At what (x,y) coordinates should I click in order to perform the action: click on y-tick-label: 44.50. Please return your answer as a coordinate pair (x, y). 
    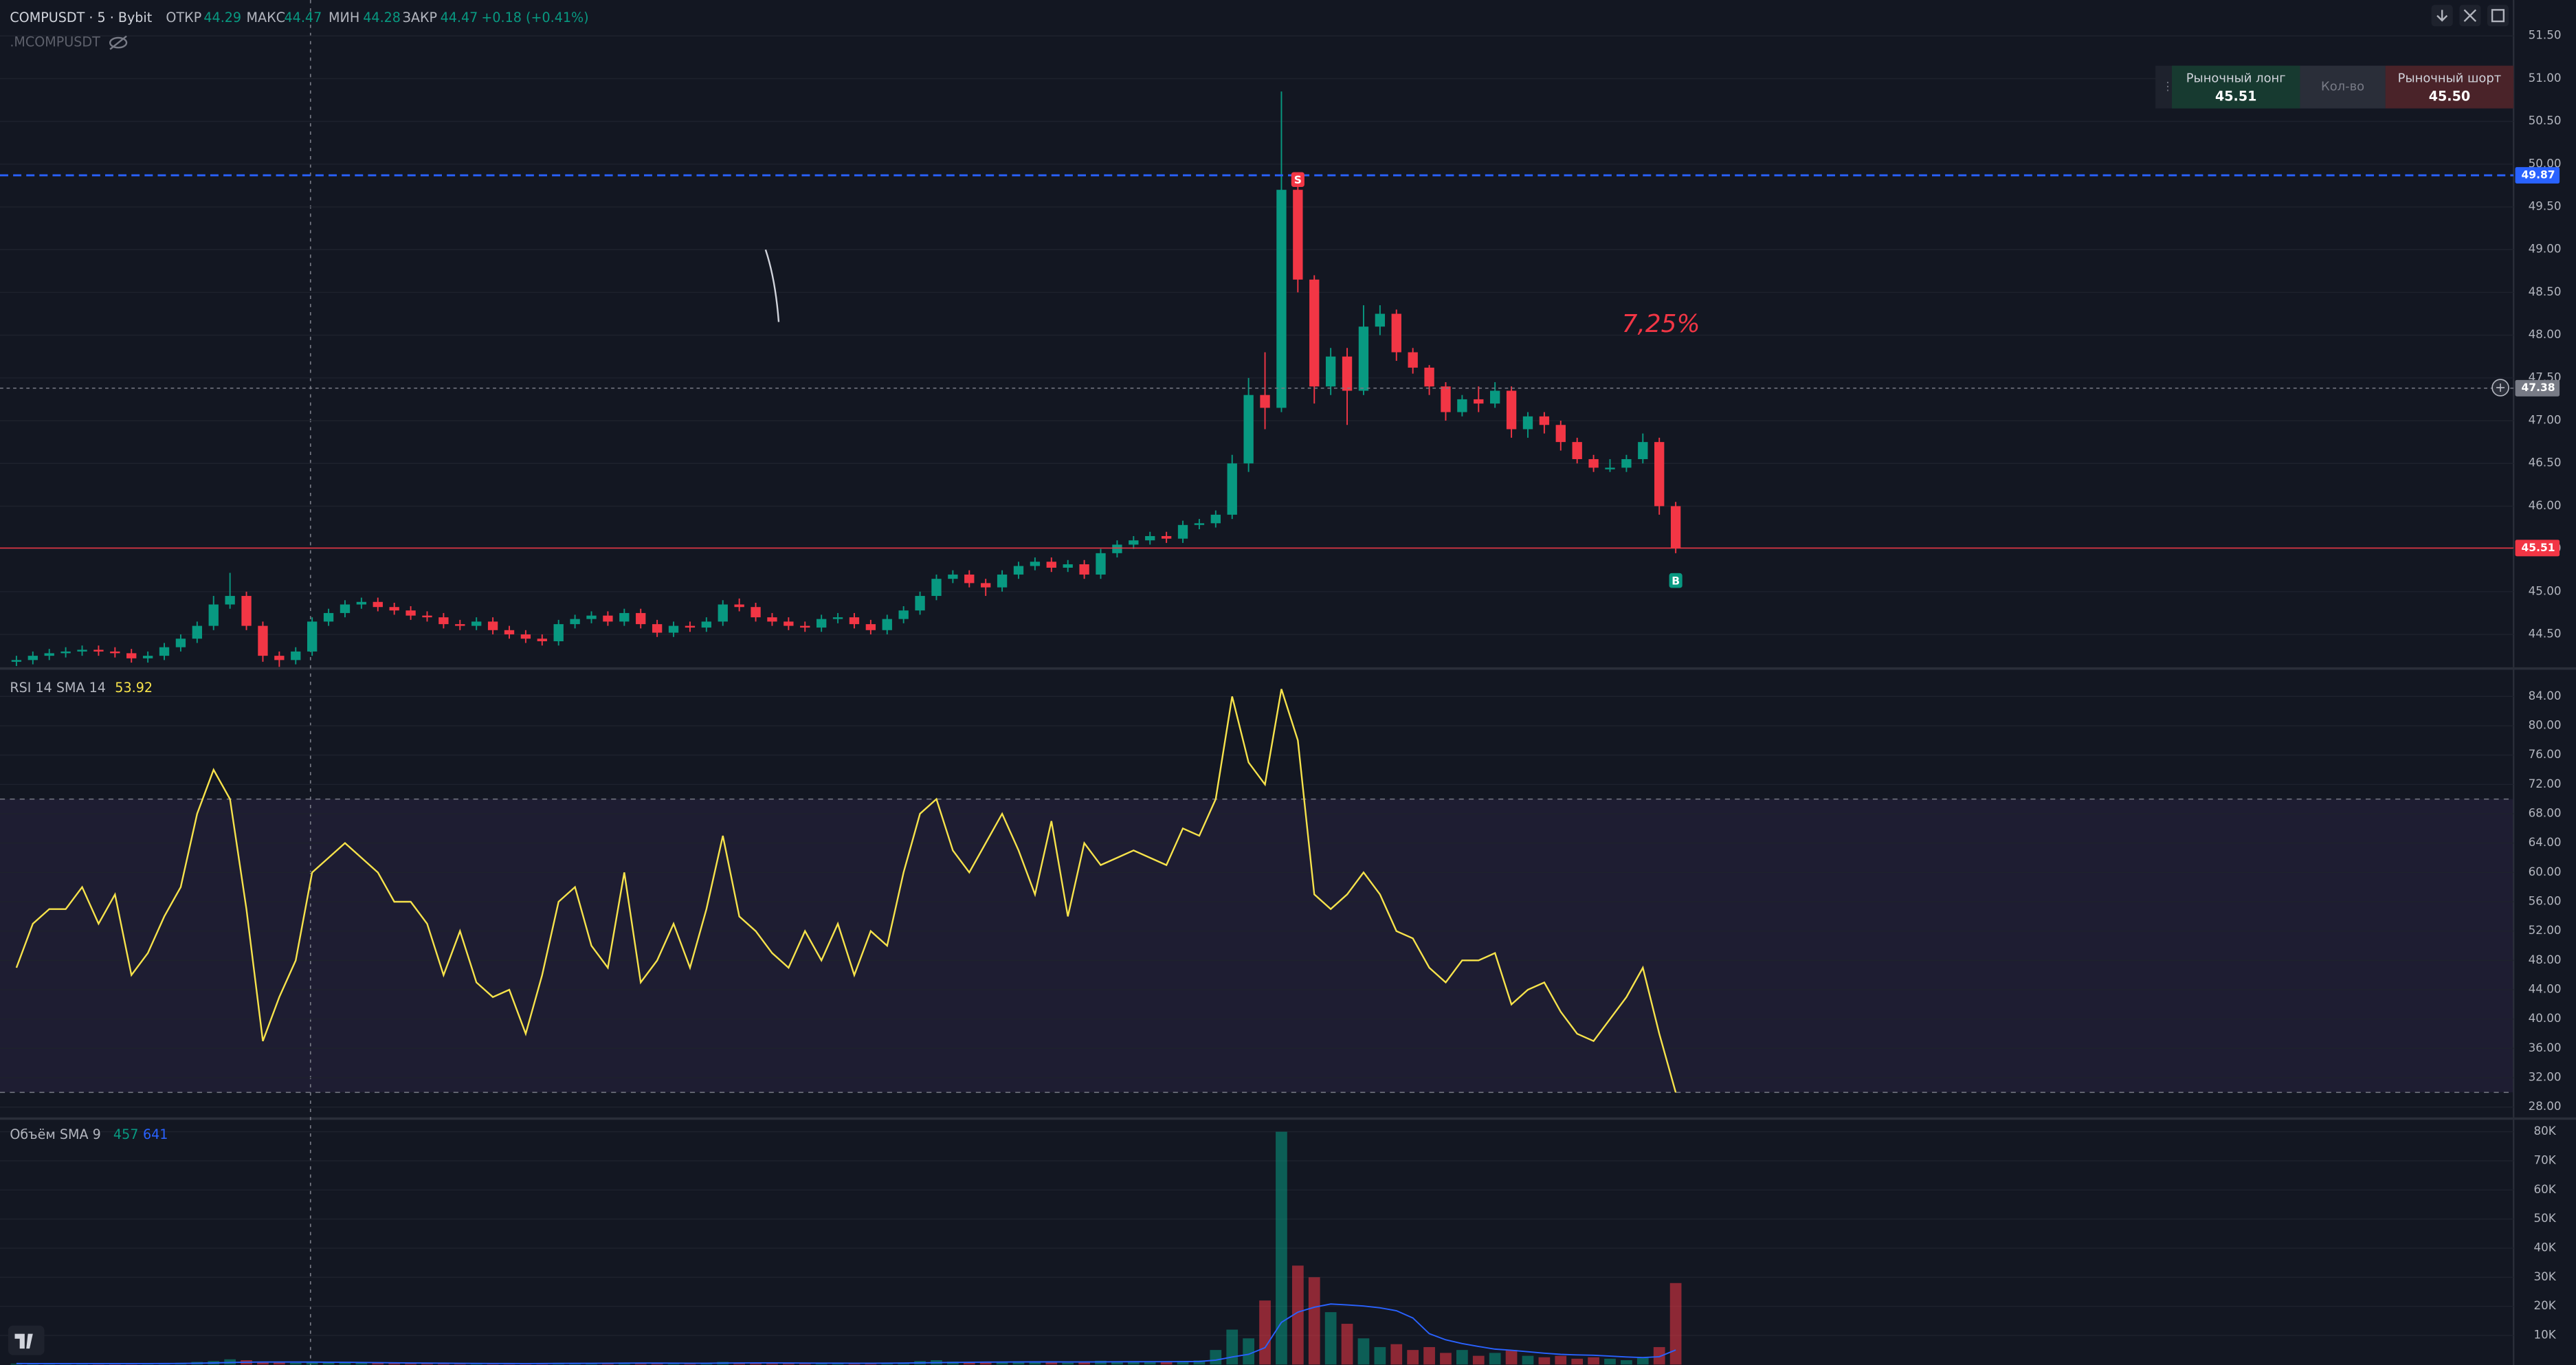
    Looking at the image, I should click on (2545, 634).